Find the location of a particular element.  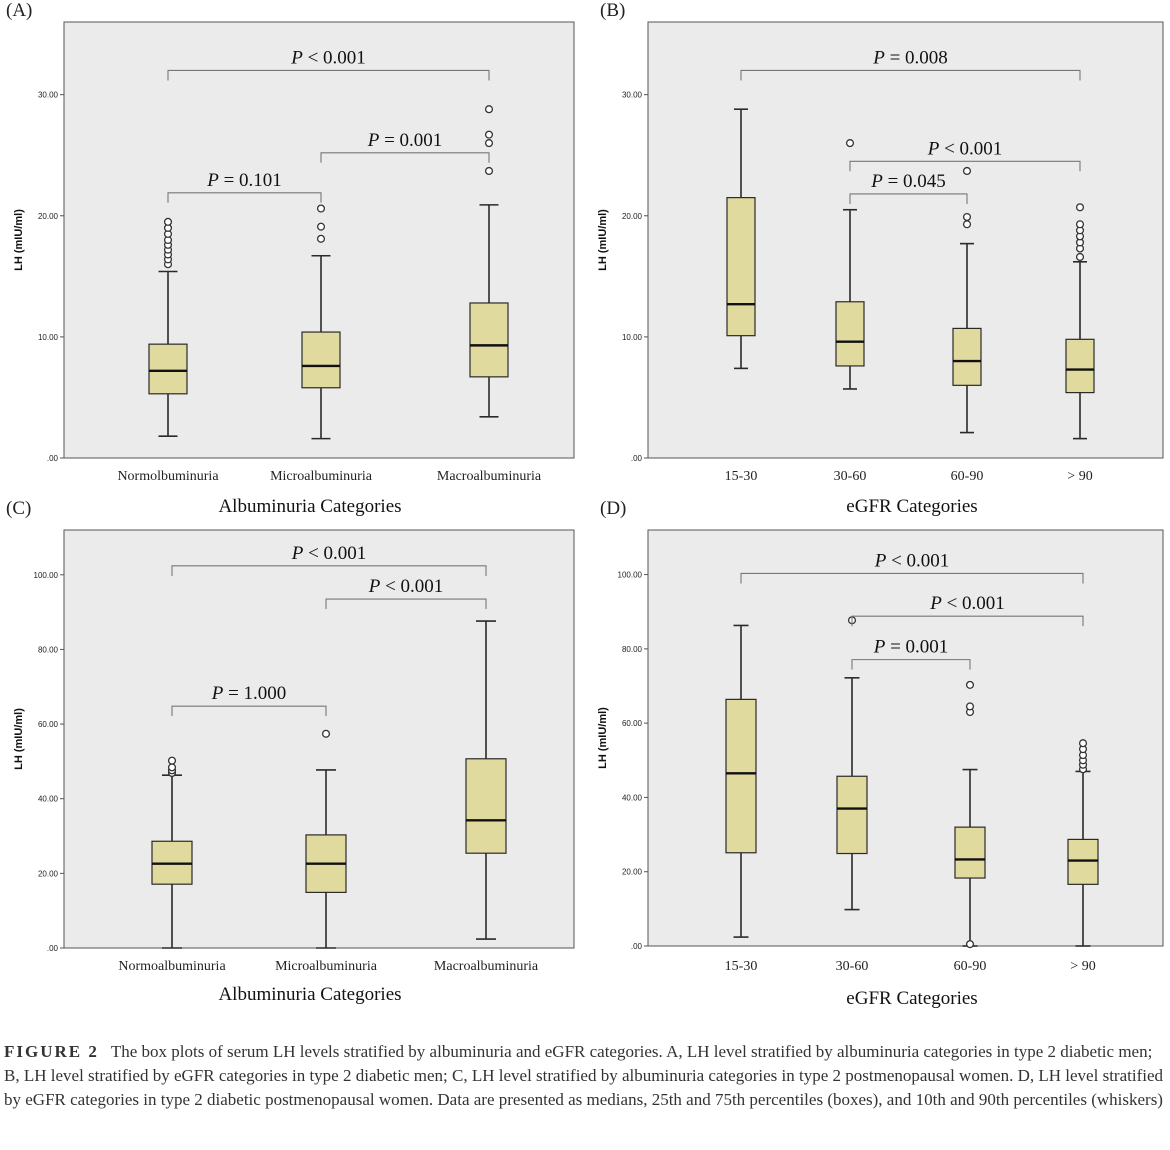

panel-label: (A) is located at coordinates (19, 10).